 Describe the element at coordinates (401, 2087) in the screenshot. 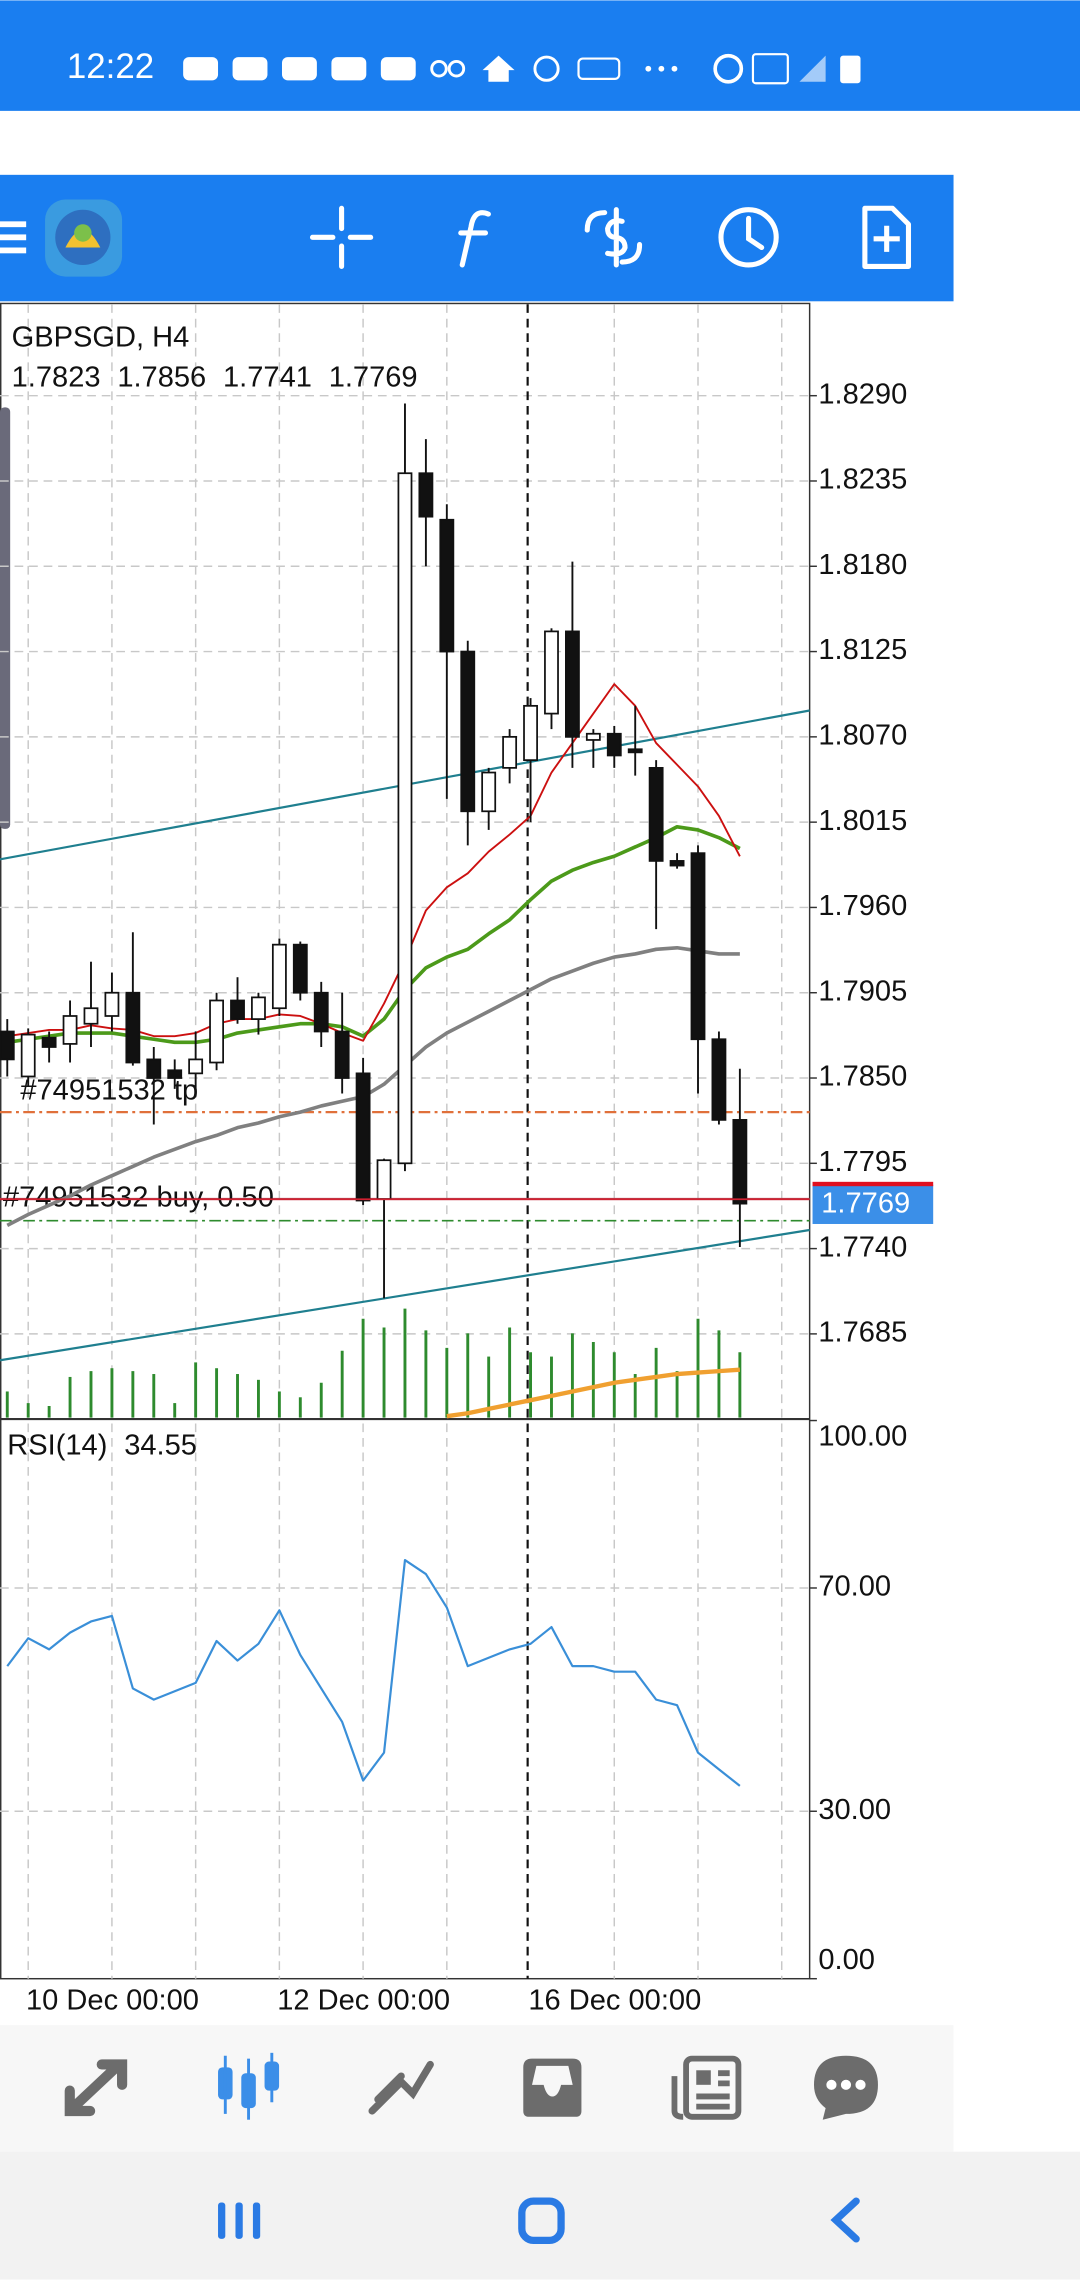

I see `nav-trade` at that location.